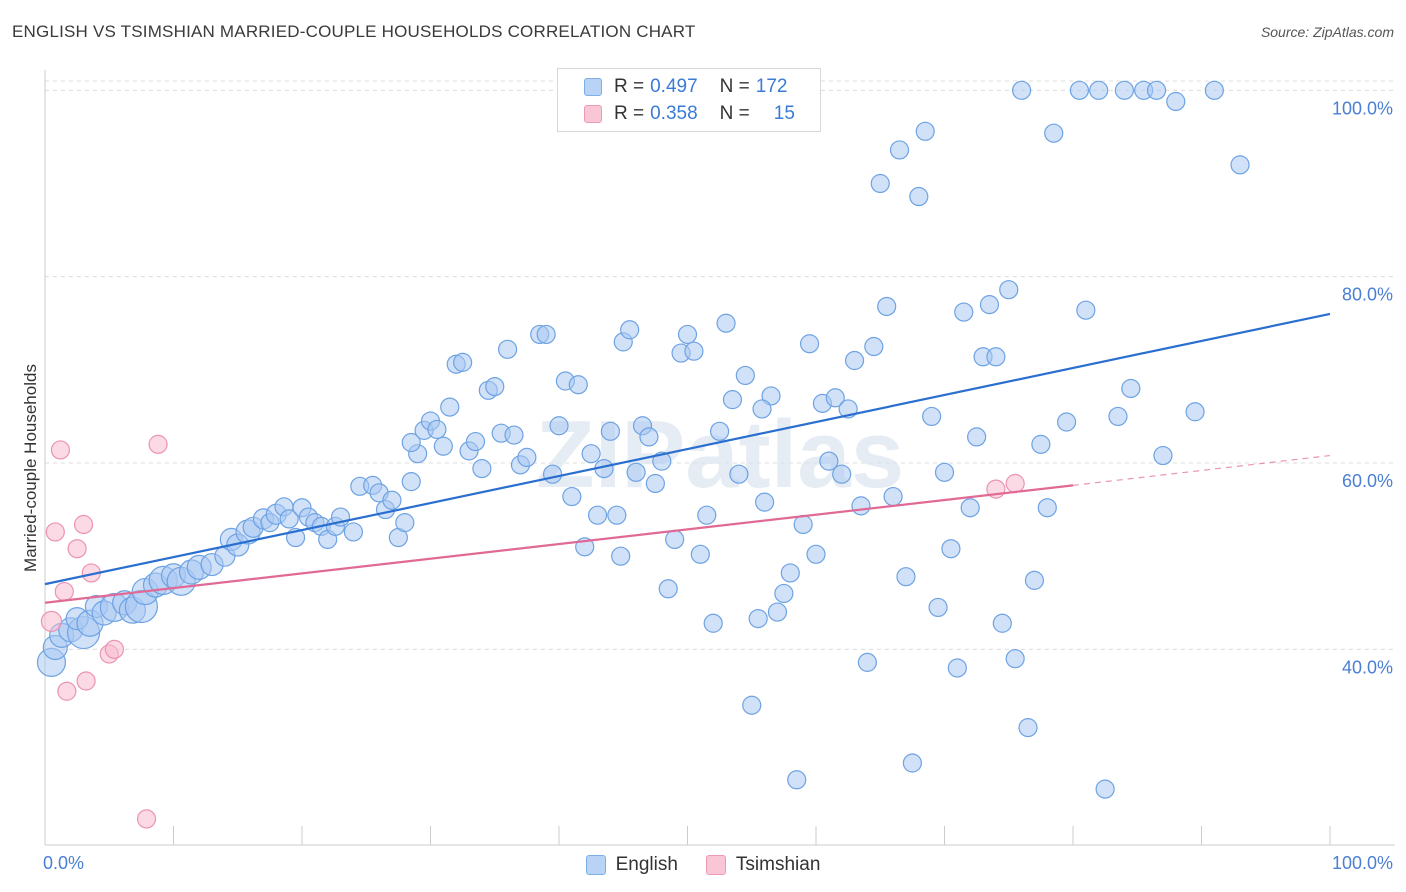 The height and width of the screenshot is (892, 1406). What do you see at coordinates (703, 865) in the screenshot?
I see `series-legend: English Tsimshian` at bounding box center [703, 865].